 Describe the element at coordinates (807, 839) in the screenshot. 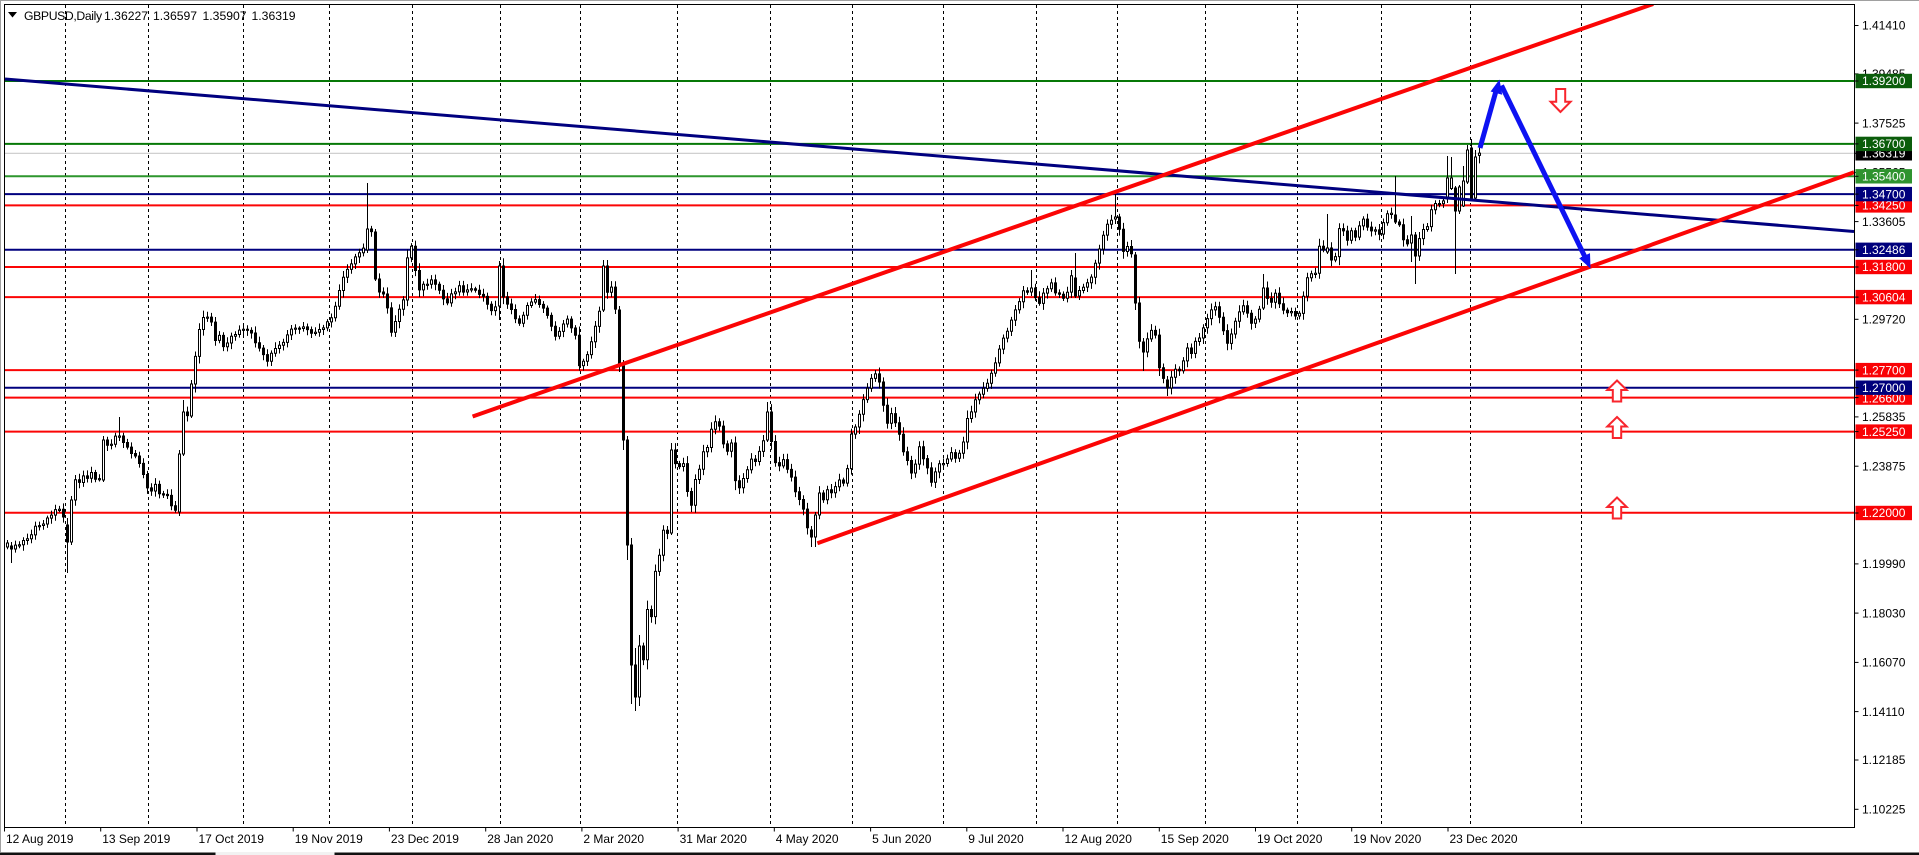

I see `svg-text: 4 May 2020` at that location.